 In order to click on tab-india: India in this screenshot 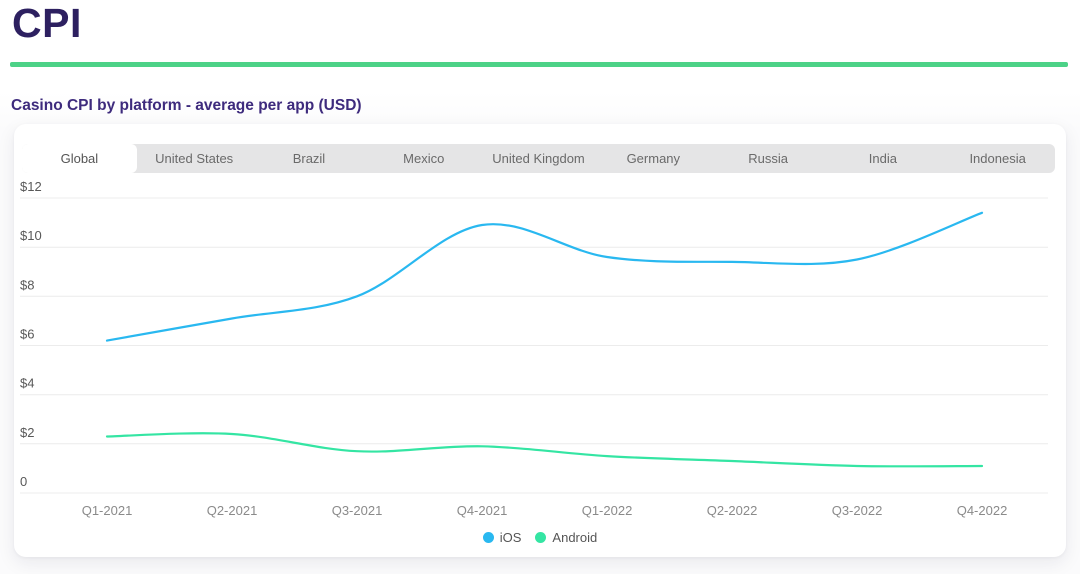, I will do `click(882, 158)`.